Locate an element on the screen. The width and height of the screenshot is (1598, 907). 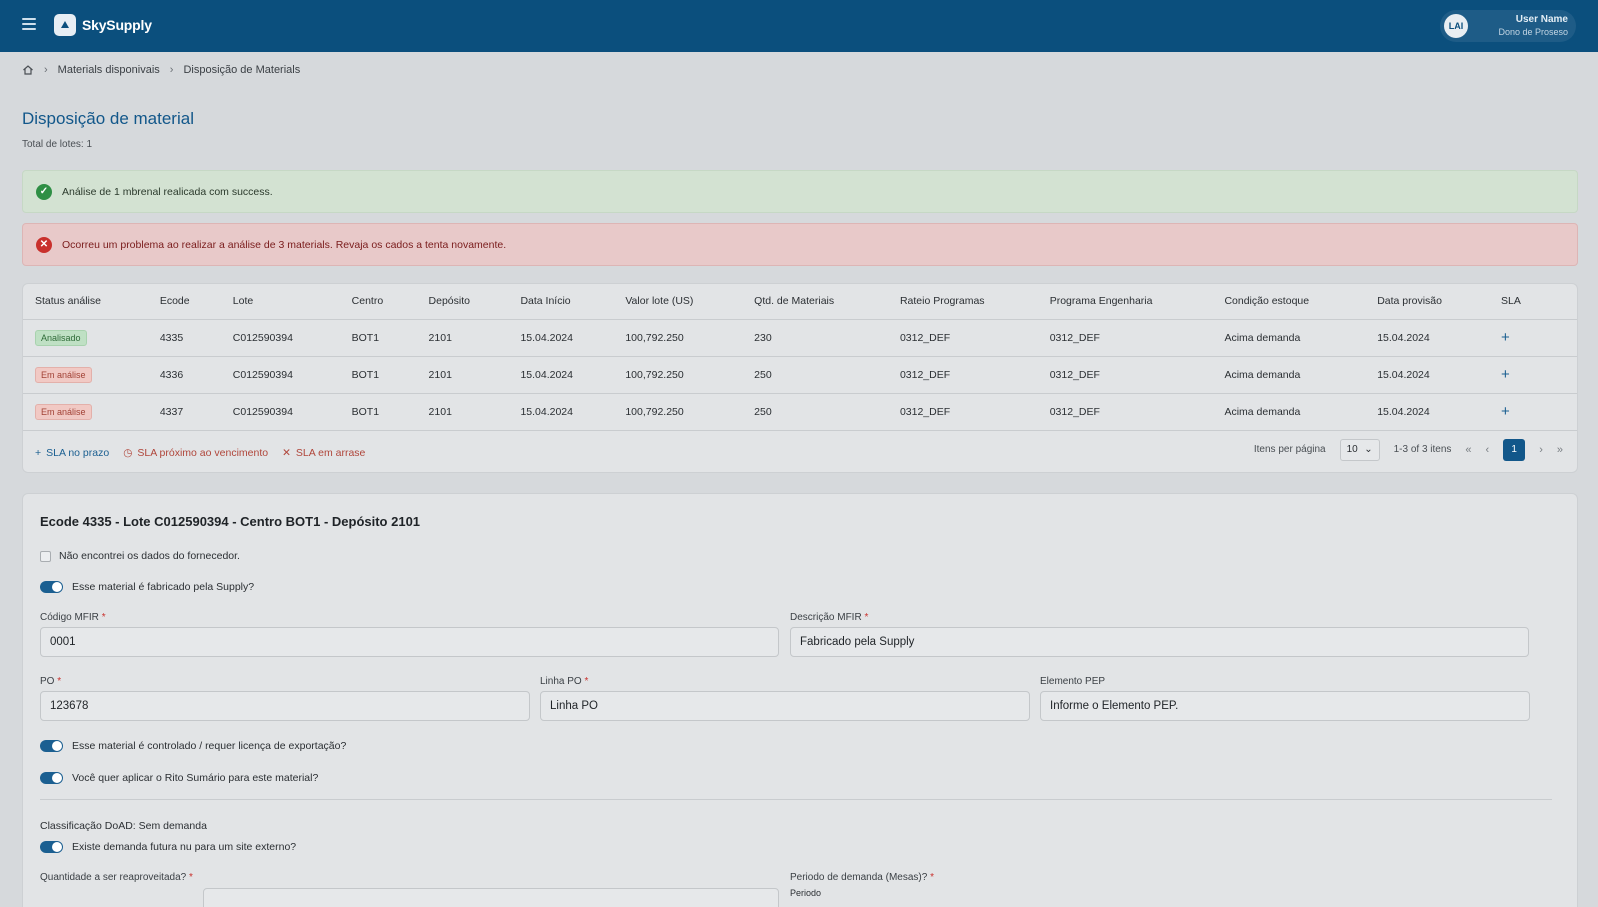
made-by-supply-toggle is located at coordinates (51, 587).